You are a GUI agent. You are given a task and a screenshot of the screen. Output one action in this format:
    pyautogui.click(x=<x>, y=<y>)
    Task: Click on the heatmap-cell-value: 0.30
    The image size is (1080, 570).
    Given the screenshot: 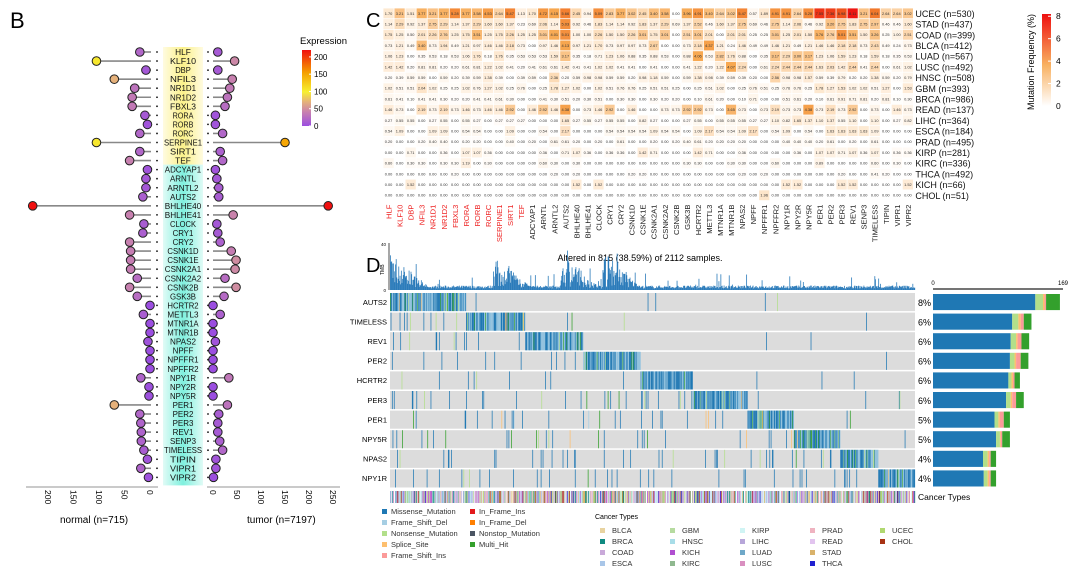 What is the action you would take?
    pyautogui.click(x=422, y=163)
    